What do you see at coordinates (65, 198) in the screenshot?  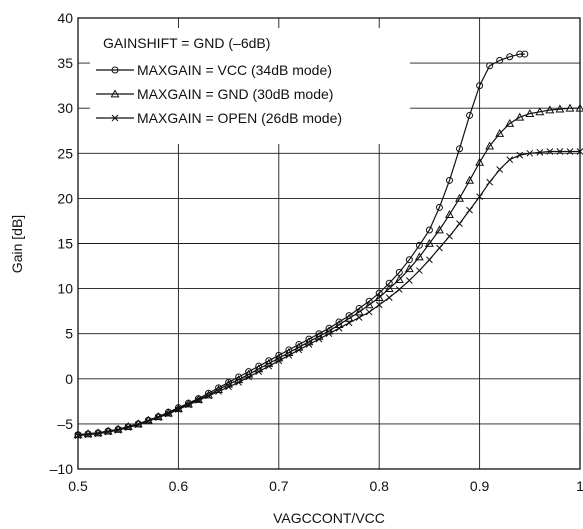 I see `y-tick-label: 20` at bounding box center [65, 198].